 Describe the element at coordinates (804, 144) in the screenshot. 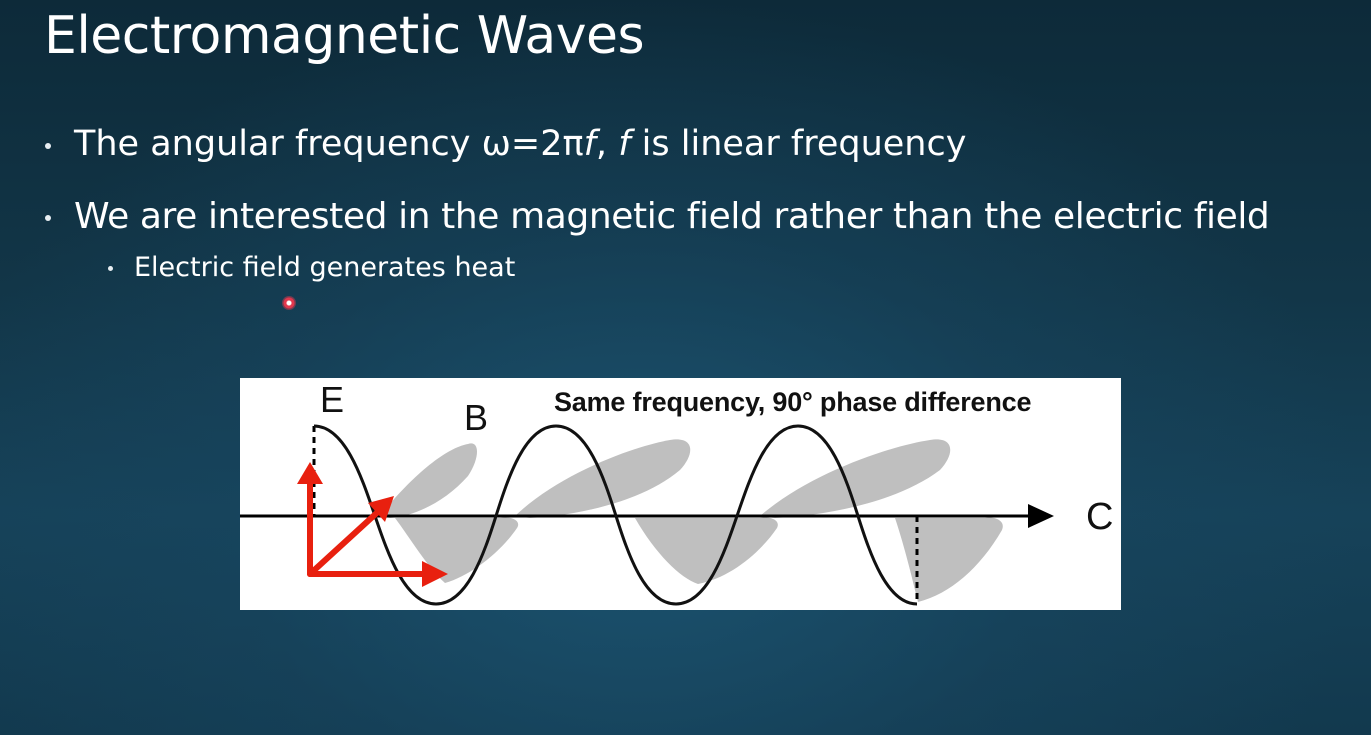

I see `bullet-text-part: is linear frequency` at that location.